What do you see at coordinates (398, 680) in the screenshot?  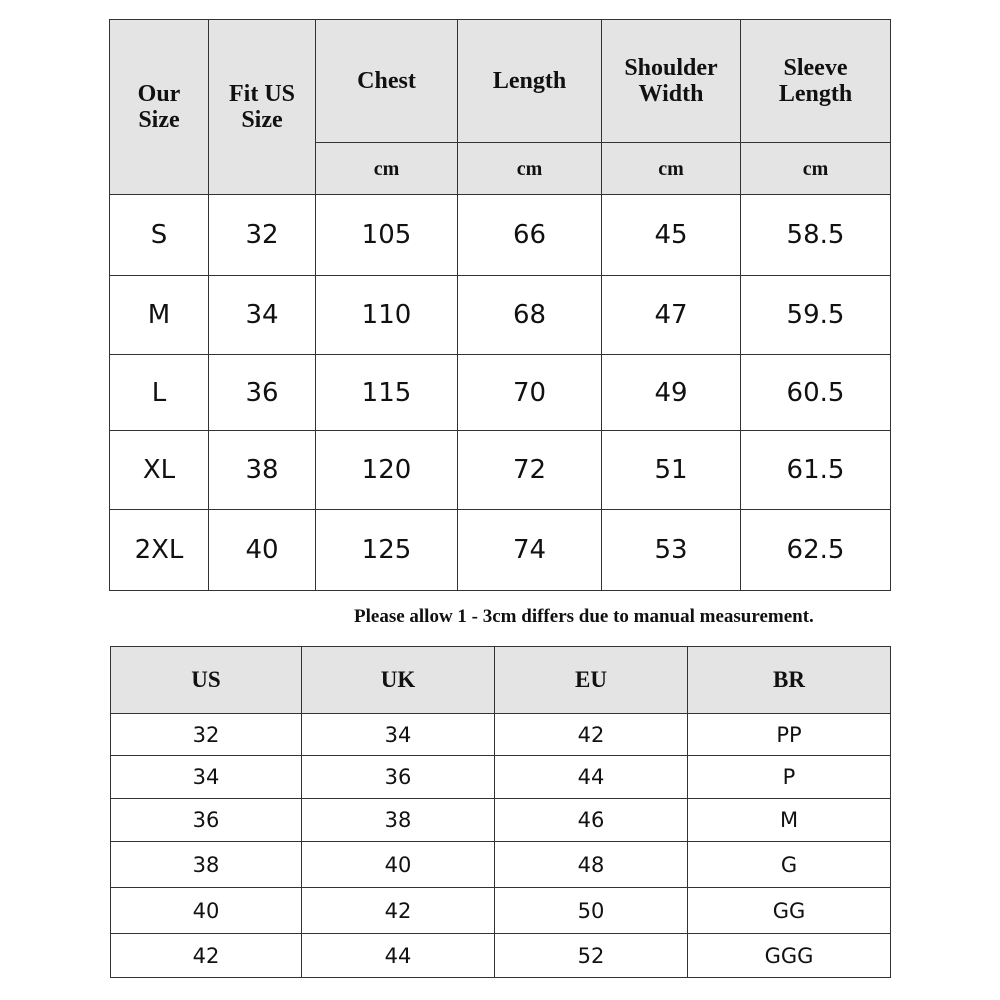 I see `header-uk: UK` at bounding box center [398, 680].